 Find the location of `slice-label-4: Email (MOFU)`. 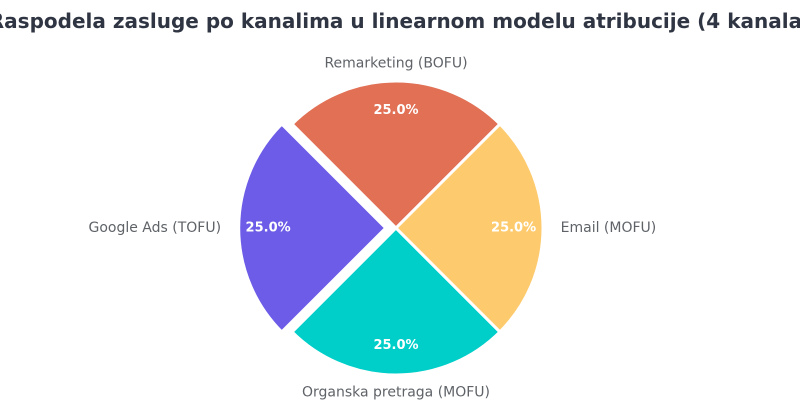

slice-label-4: Email (MOFU) is located at coordinates (609, 228).